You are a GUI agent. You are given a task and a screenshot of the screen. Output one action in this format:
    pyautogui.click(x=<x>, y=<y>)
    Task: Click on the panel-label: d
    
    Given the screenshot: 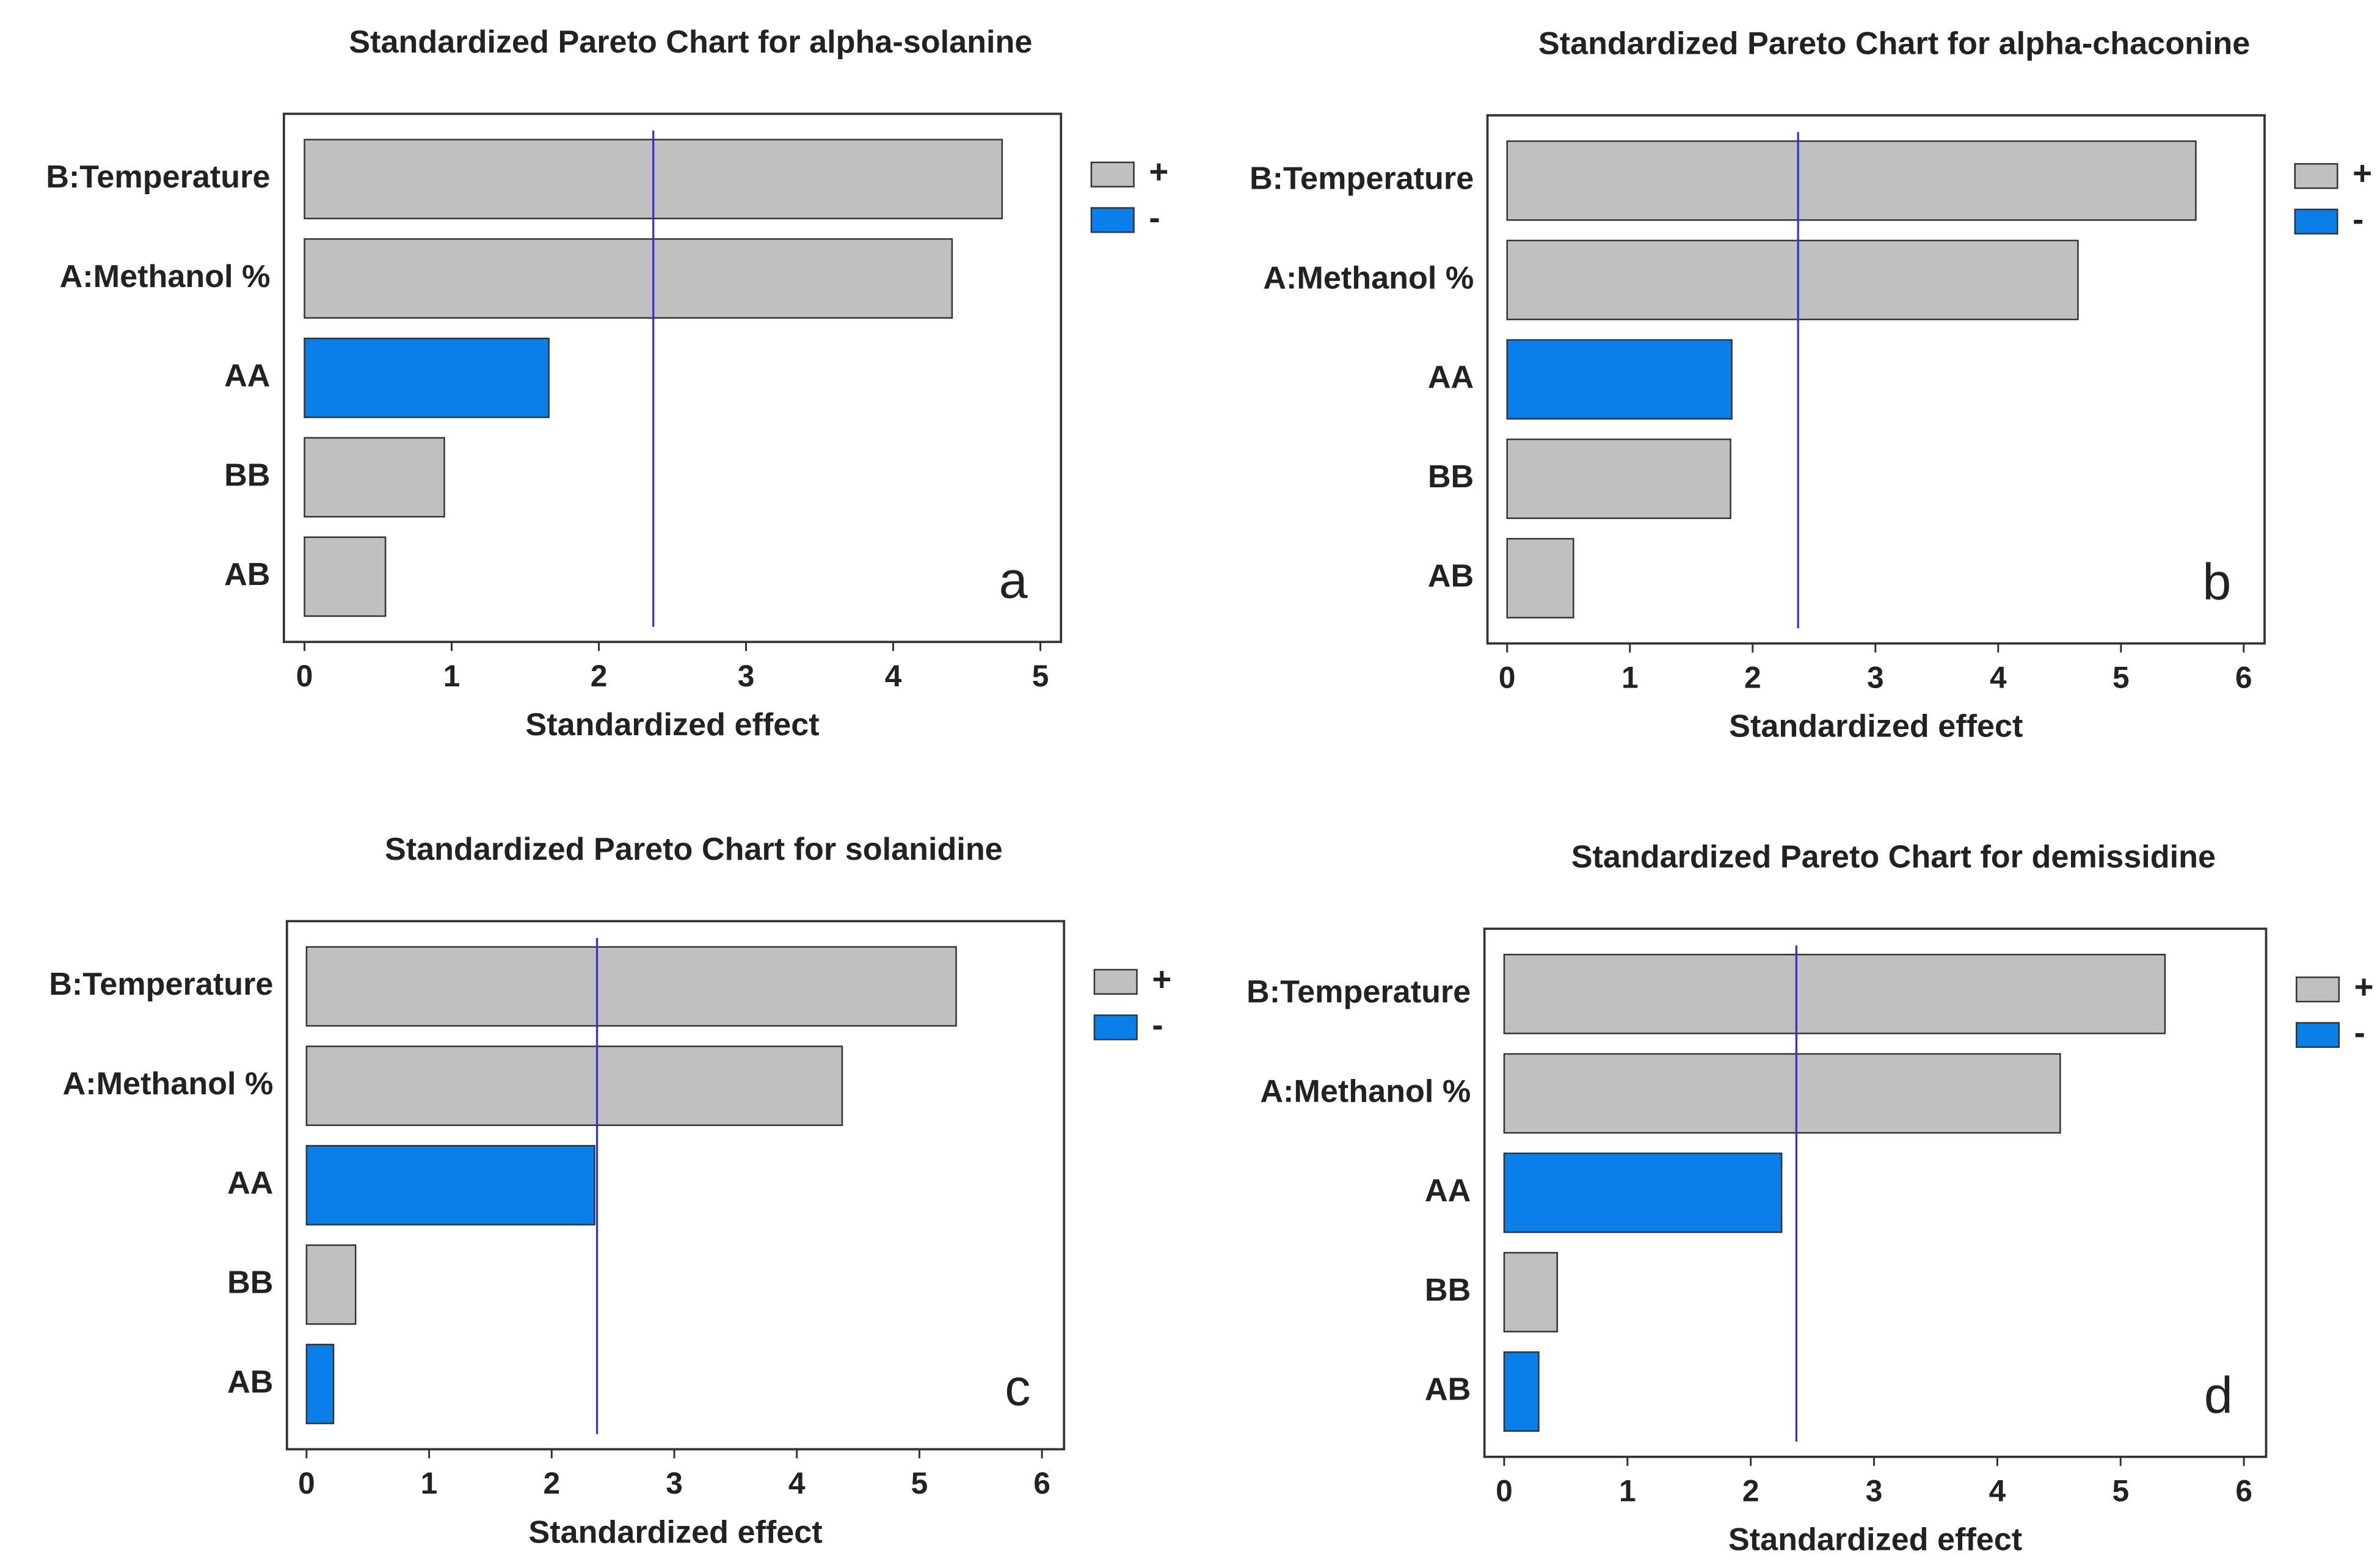 What is the action you would take?
    pyautogui.click(x=2218, y=1396)
    